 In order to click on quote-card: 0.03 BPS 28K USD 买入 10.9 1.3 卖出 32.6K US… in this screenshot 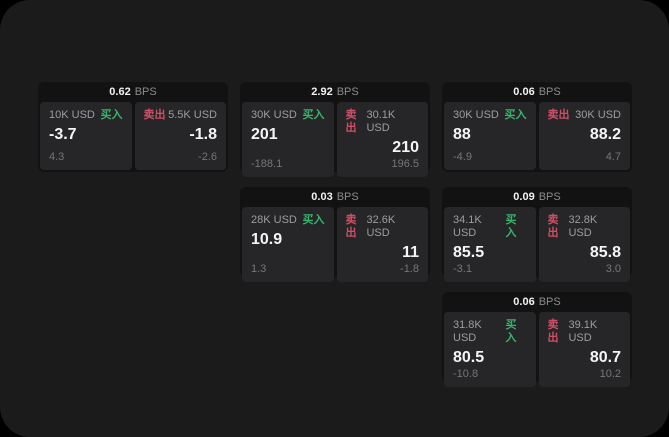, I will do `click(335, 234)`.